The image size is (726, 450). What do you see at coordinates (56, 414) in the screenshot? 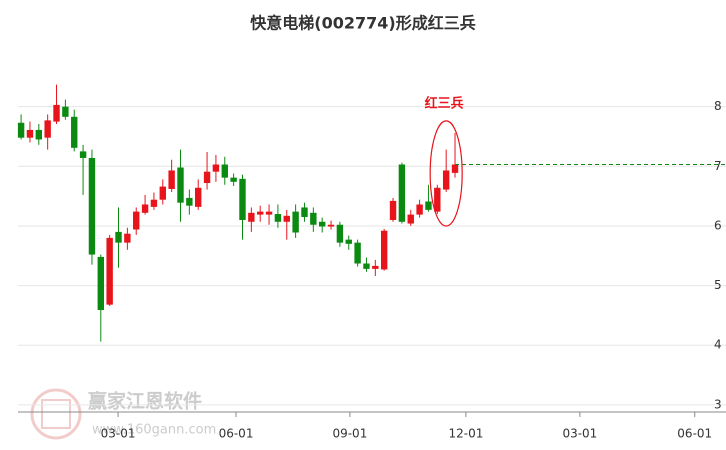
I see `watermark-logo` at bounding box center [56, 414].